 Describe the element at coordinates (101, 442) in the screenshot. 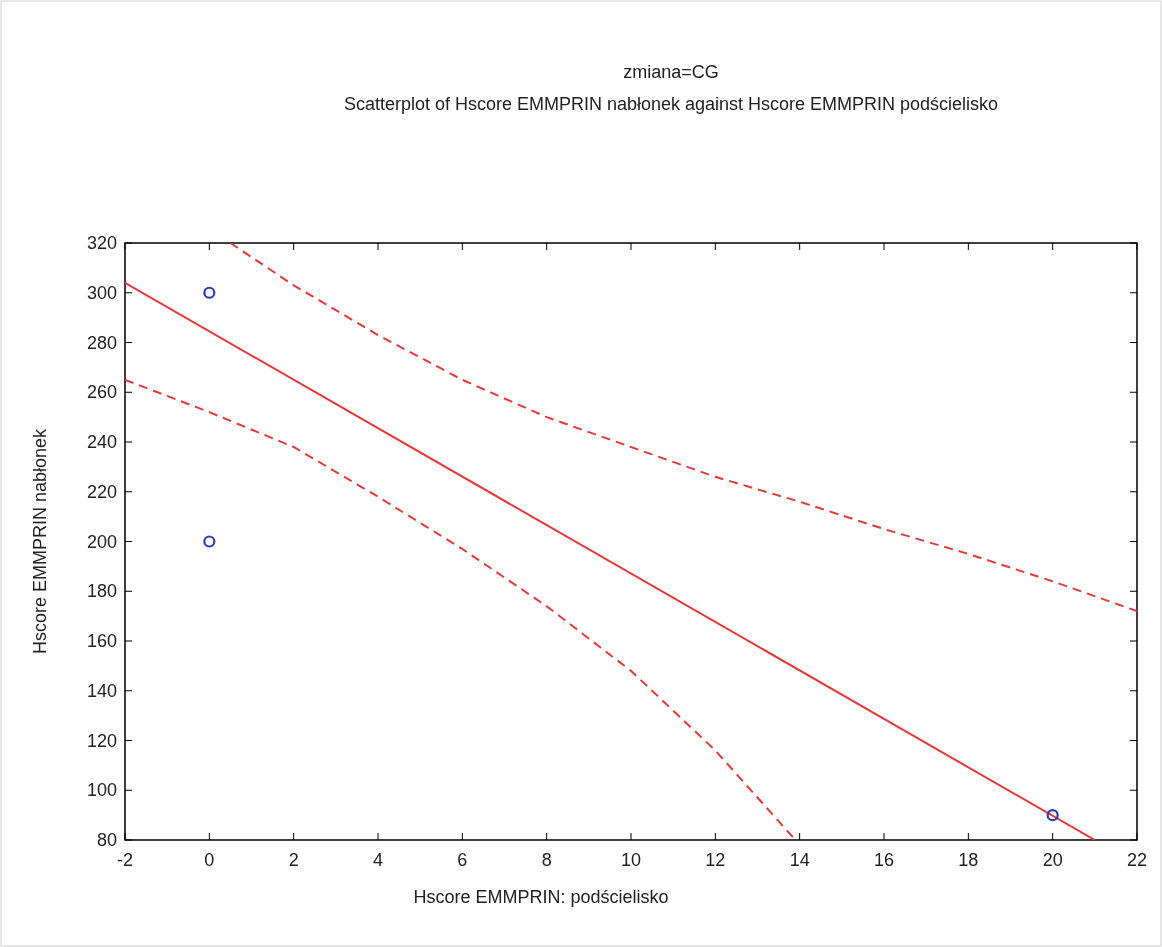

I see `y-tick-label: 240` at that location.